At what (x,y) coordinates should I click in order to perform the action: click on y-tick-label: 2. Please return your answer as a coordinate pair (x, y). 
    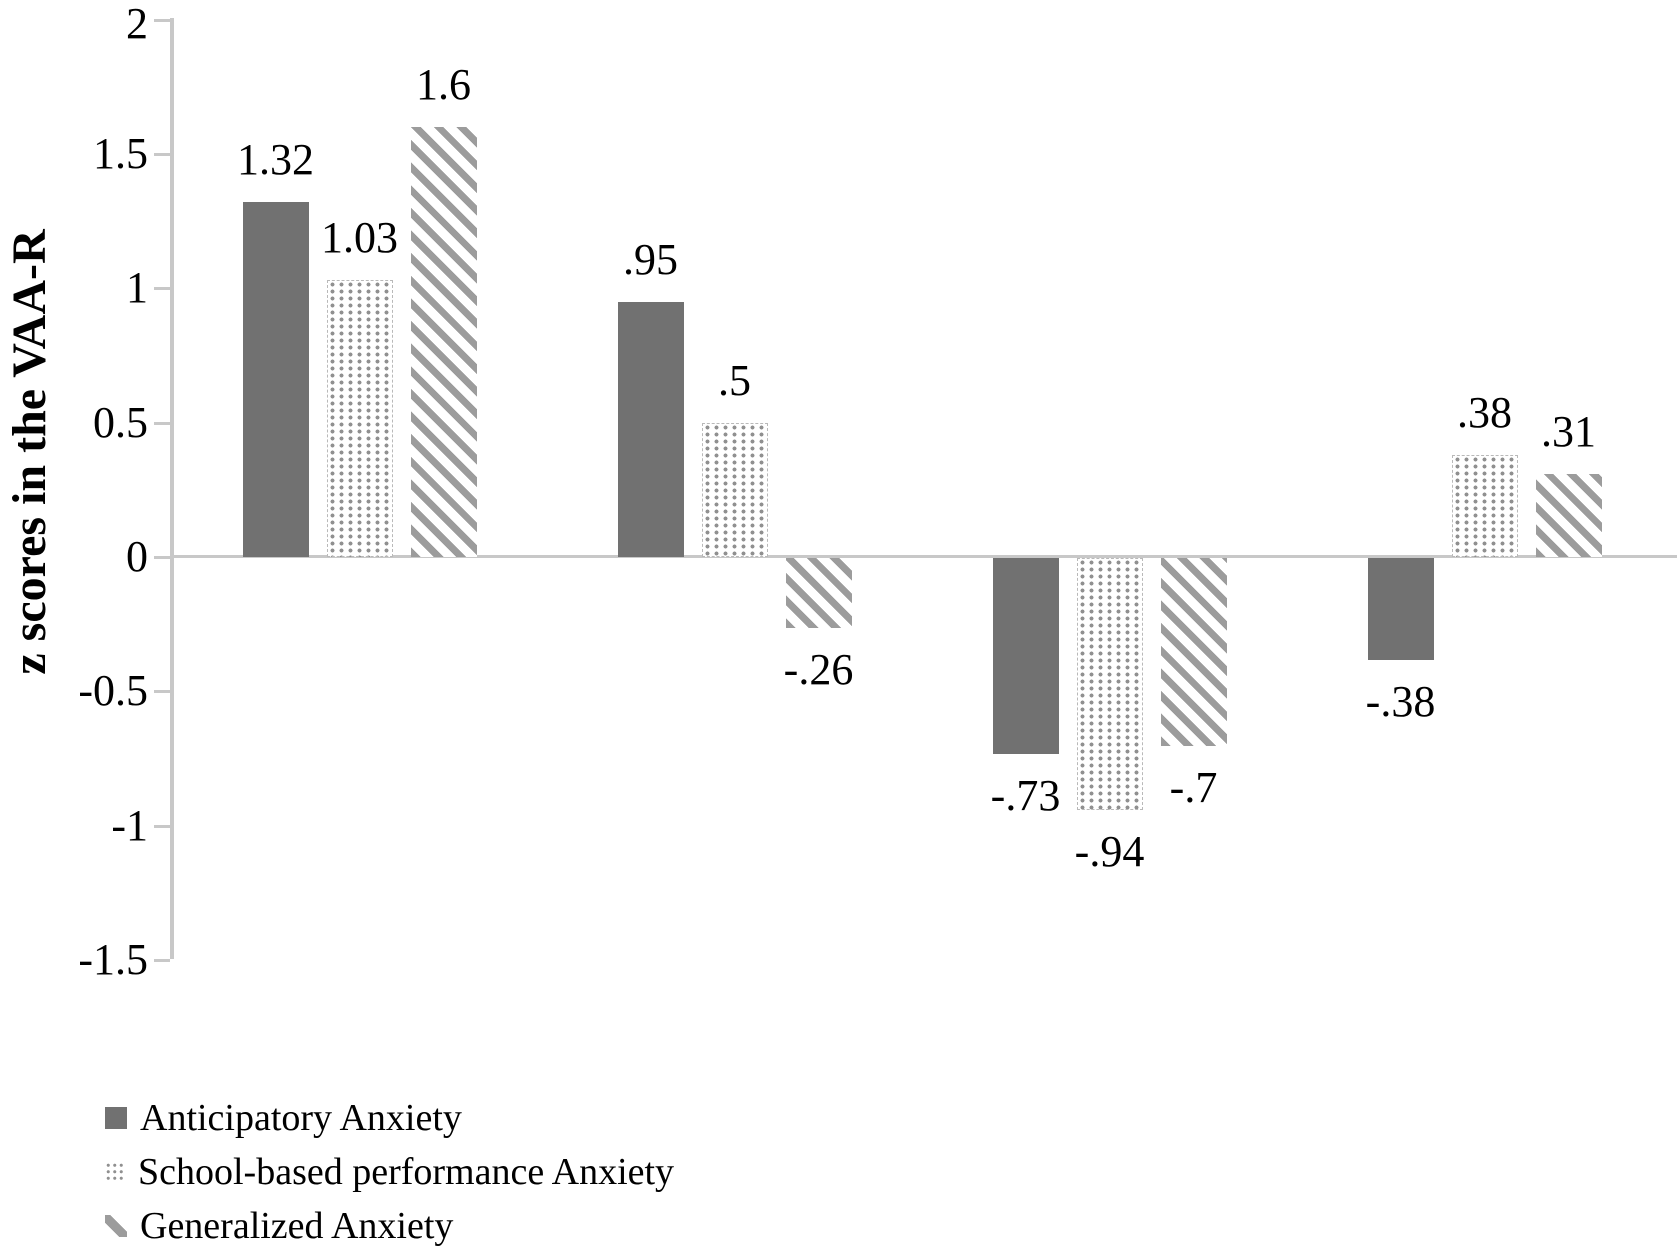
    Looking at the image, I should click on (137, 24).